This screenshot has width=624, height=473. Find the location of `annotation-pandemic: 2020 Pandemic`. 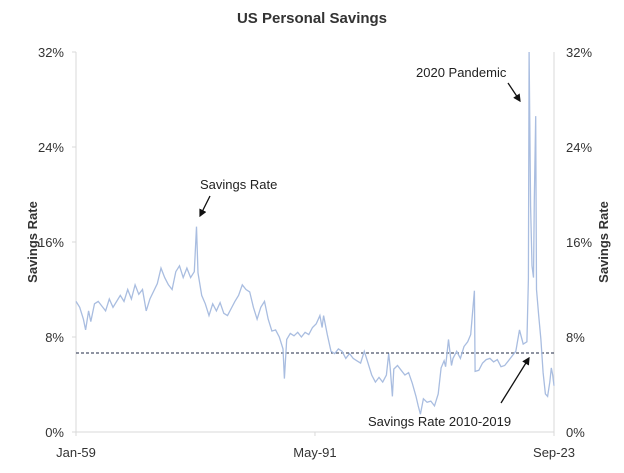

annotation-pandemic: 2020 Pandemic is located at coordinates (461, 72).